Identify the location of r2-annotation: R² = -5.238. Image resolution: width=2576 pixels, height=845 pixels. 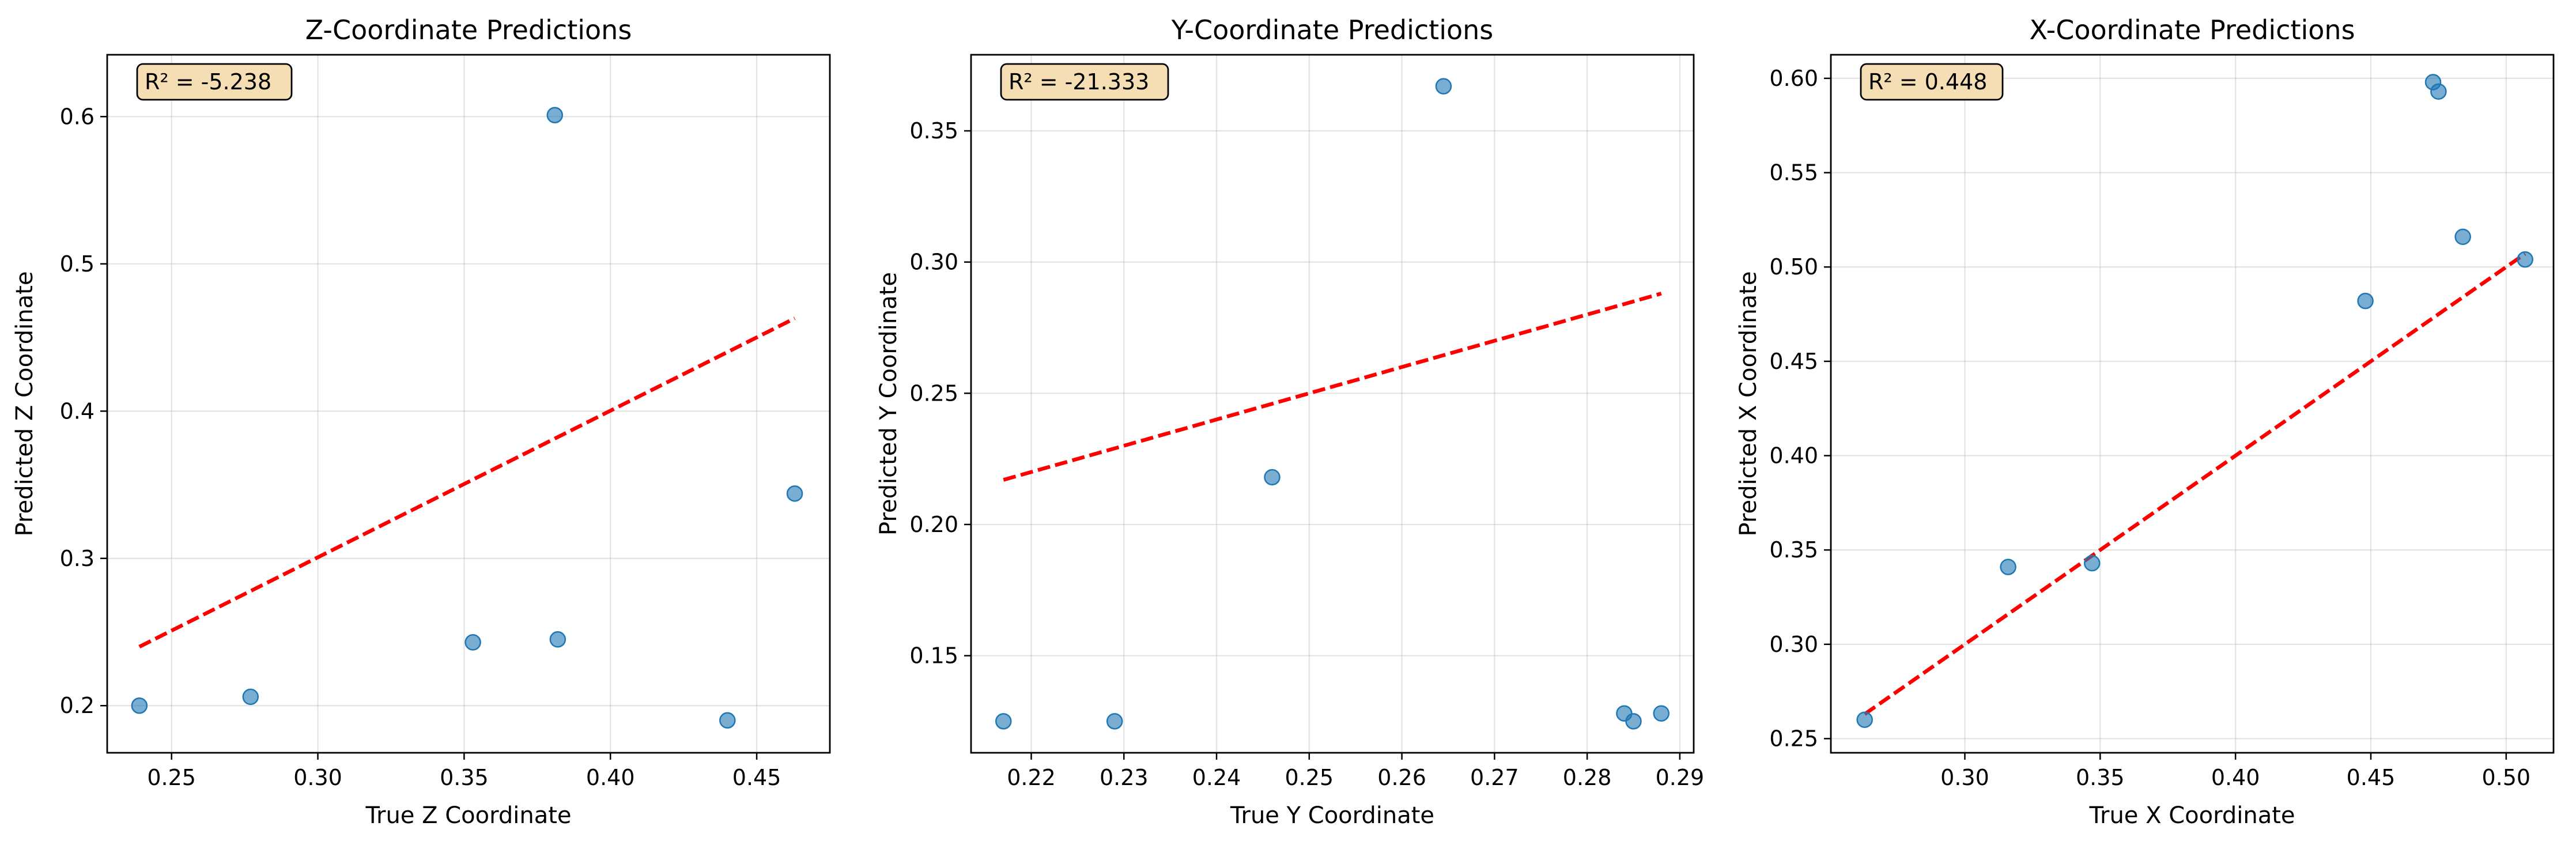
(208, 82).